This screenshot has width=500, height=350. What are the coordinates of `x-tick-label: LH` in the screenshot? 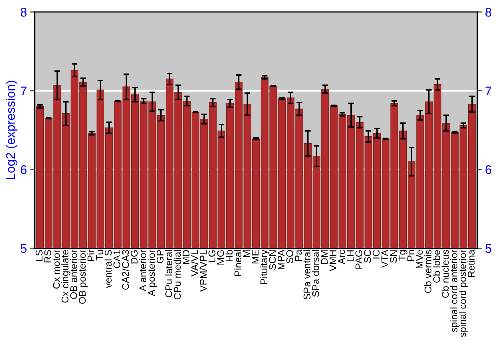 It's located at (350, 256).